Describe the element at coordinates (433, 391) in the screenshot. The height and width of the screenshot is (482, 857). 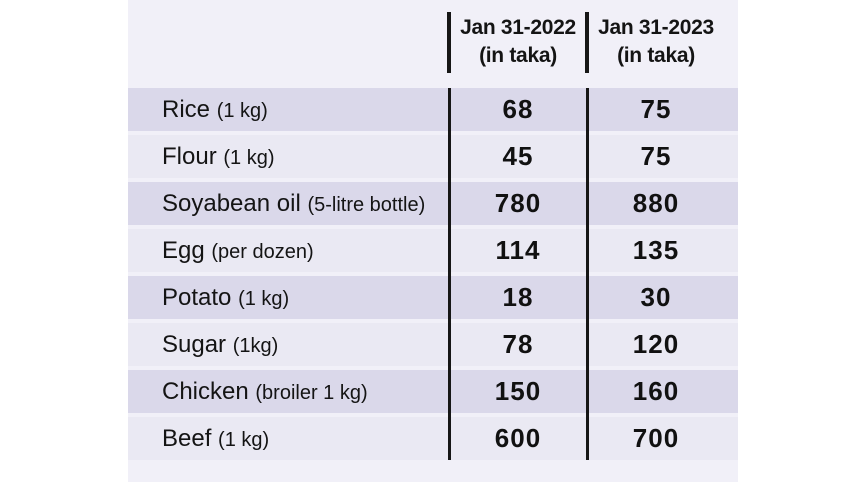
I see `table-row: Chicken (broiler 1 kg) 150 160` at that location.